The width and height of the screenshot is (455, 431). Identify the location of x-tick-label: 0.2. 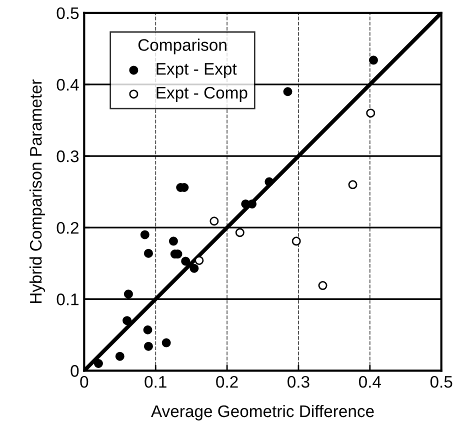
(227, 382).